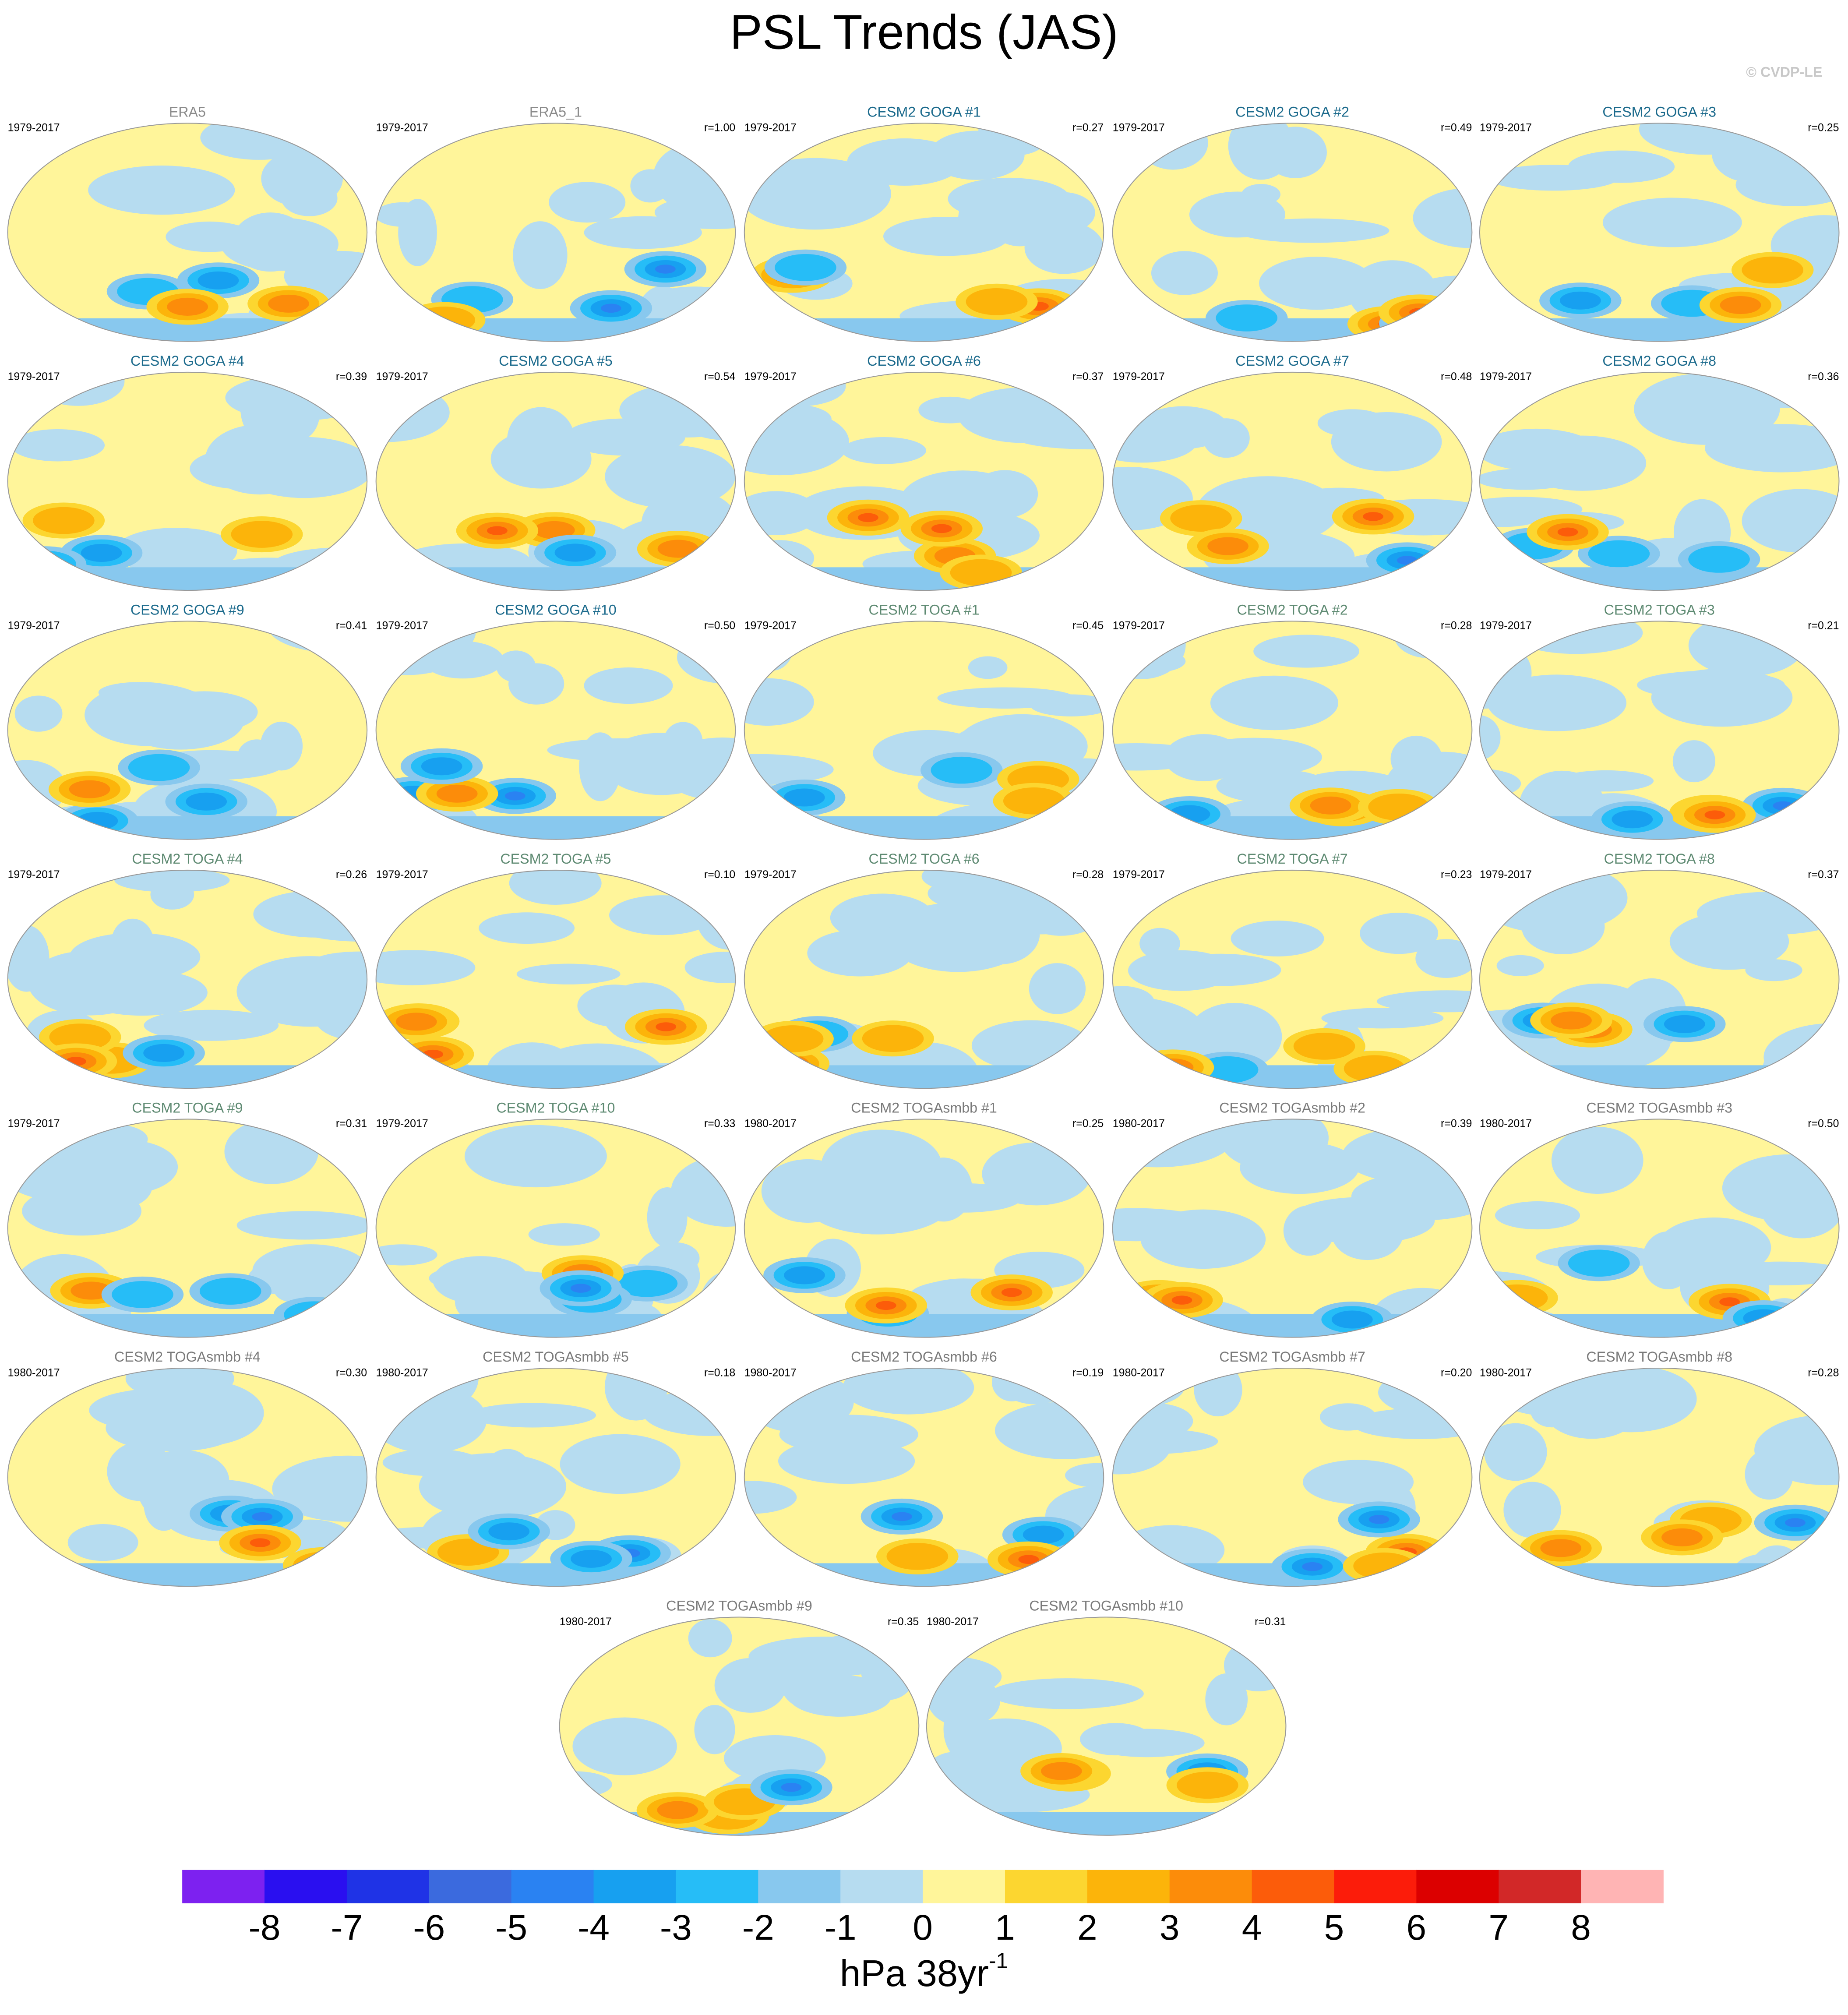 The width and height of the screenshot is (1848, 2015). I want to click on panel-r: r=0.10, so click(720, 874).